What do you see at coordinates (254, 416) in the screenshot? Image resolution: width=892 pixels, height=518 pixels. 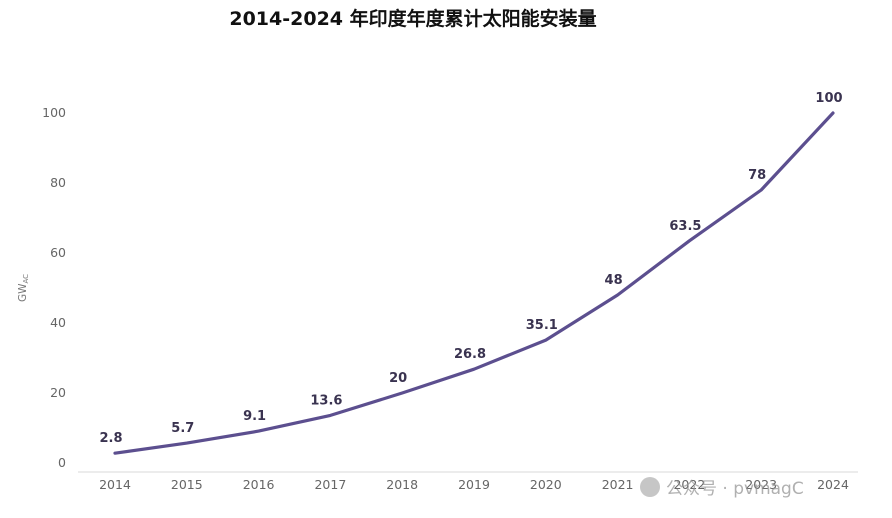 I see `data-label: 9.1` at bounding box center [254, 416].